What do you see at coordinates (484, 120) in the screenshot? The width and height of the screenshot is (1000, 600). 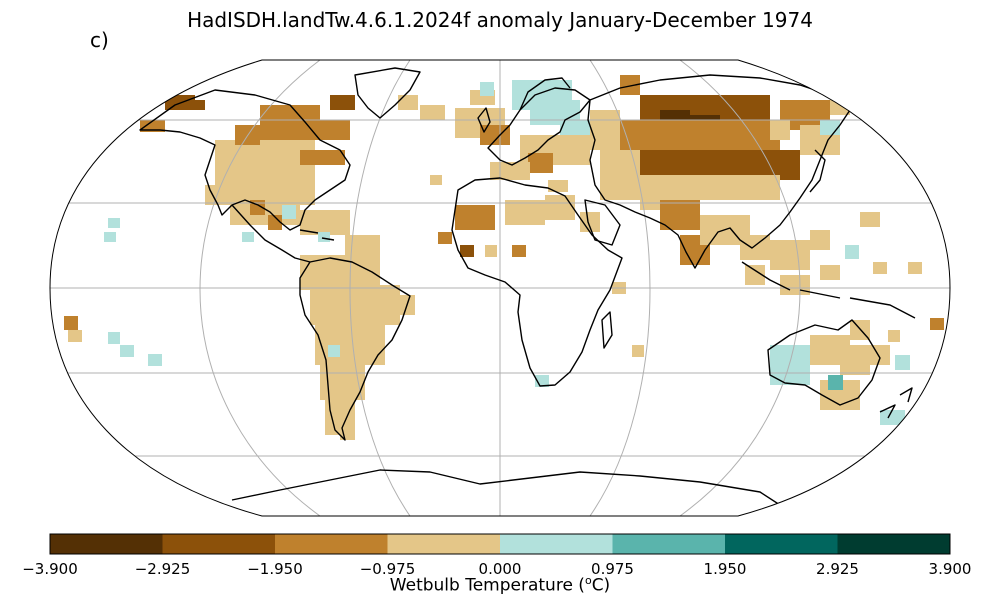 I see `coast-british-isles` at bounding box center [484, 120].